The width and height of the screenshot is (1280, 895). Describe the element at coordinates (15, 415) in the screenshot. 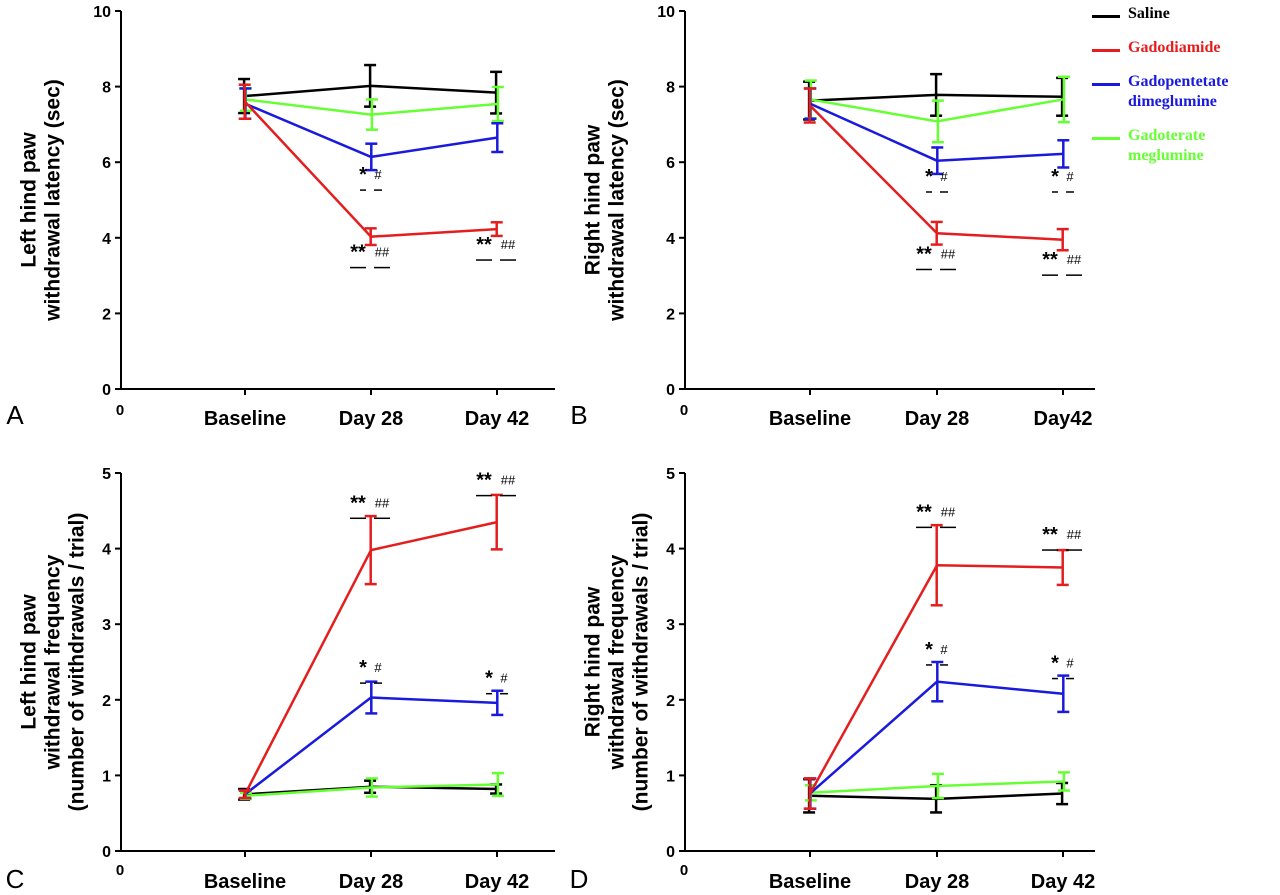

I see `panel-letter: A` at that location.